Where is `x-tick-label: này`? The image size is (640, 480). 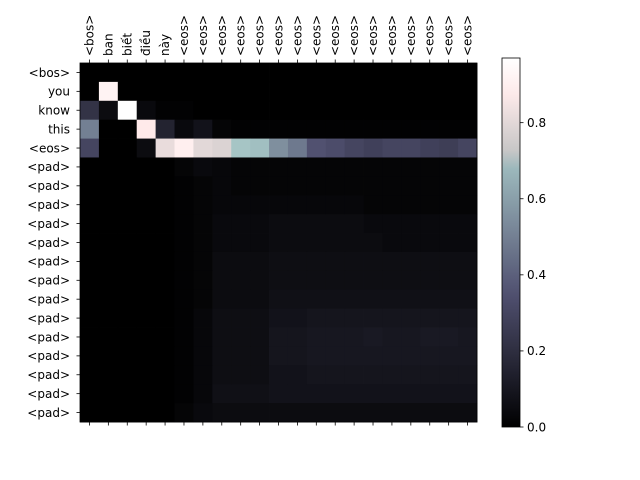
x-tick-label: này is located at coordinates (165, 45).